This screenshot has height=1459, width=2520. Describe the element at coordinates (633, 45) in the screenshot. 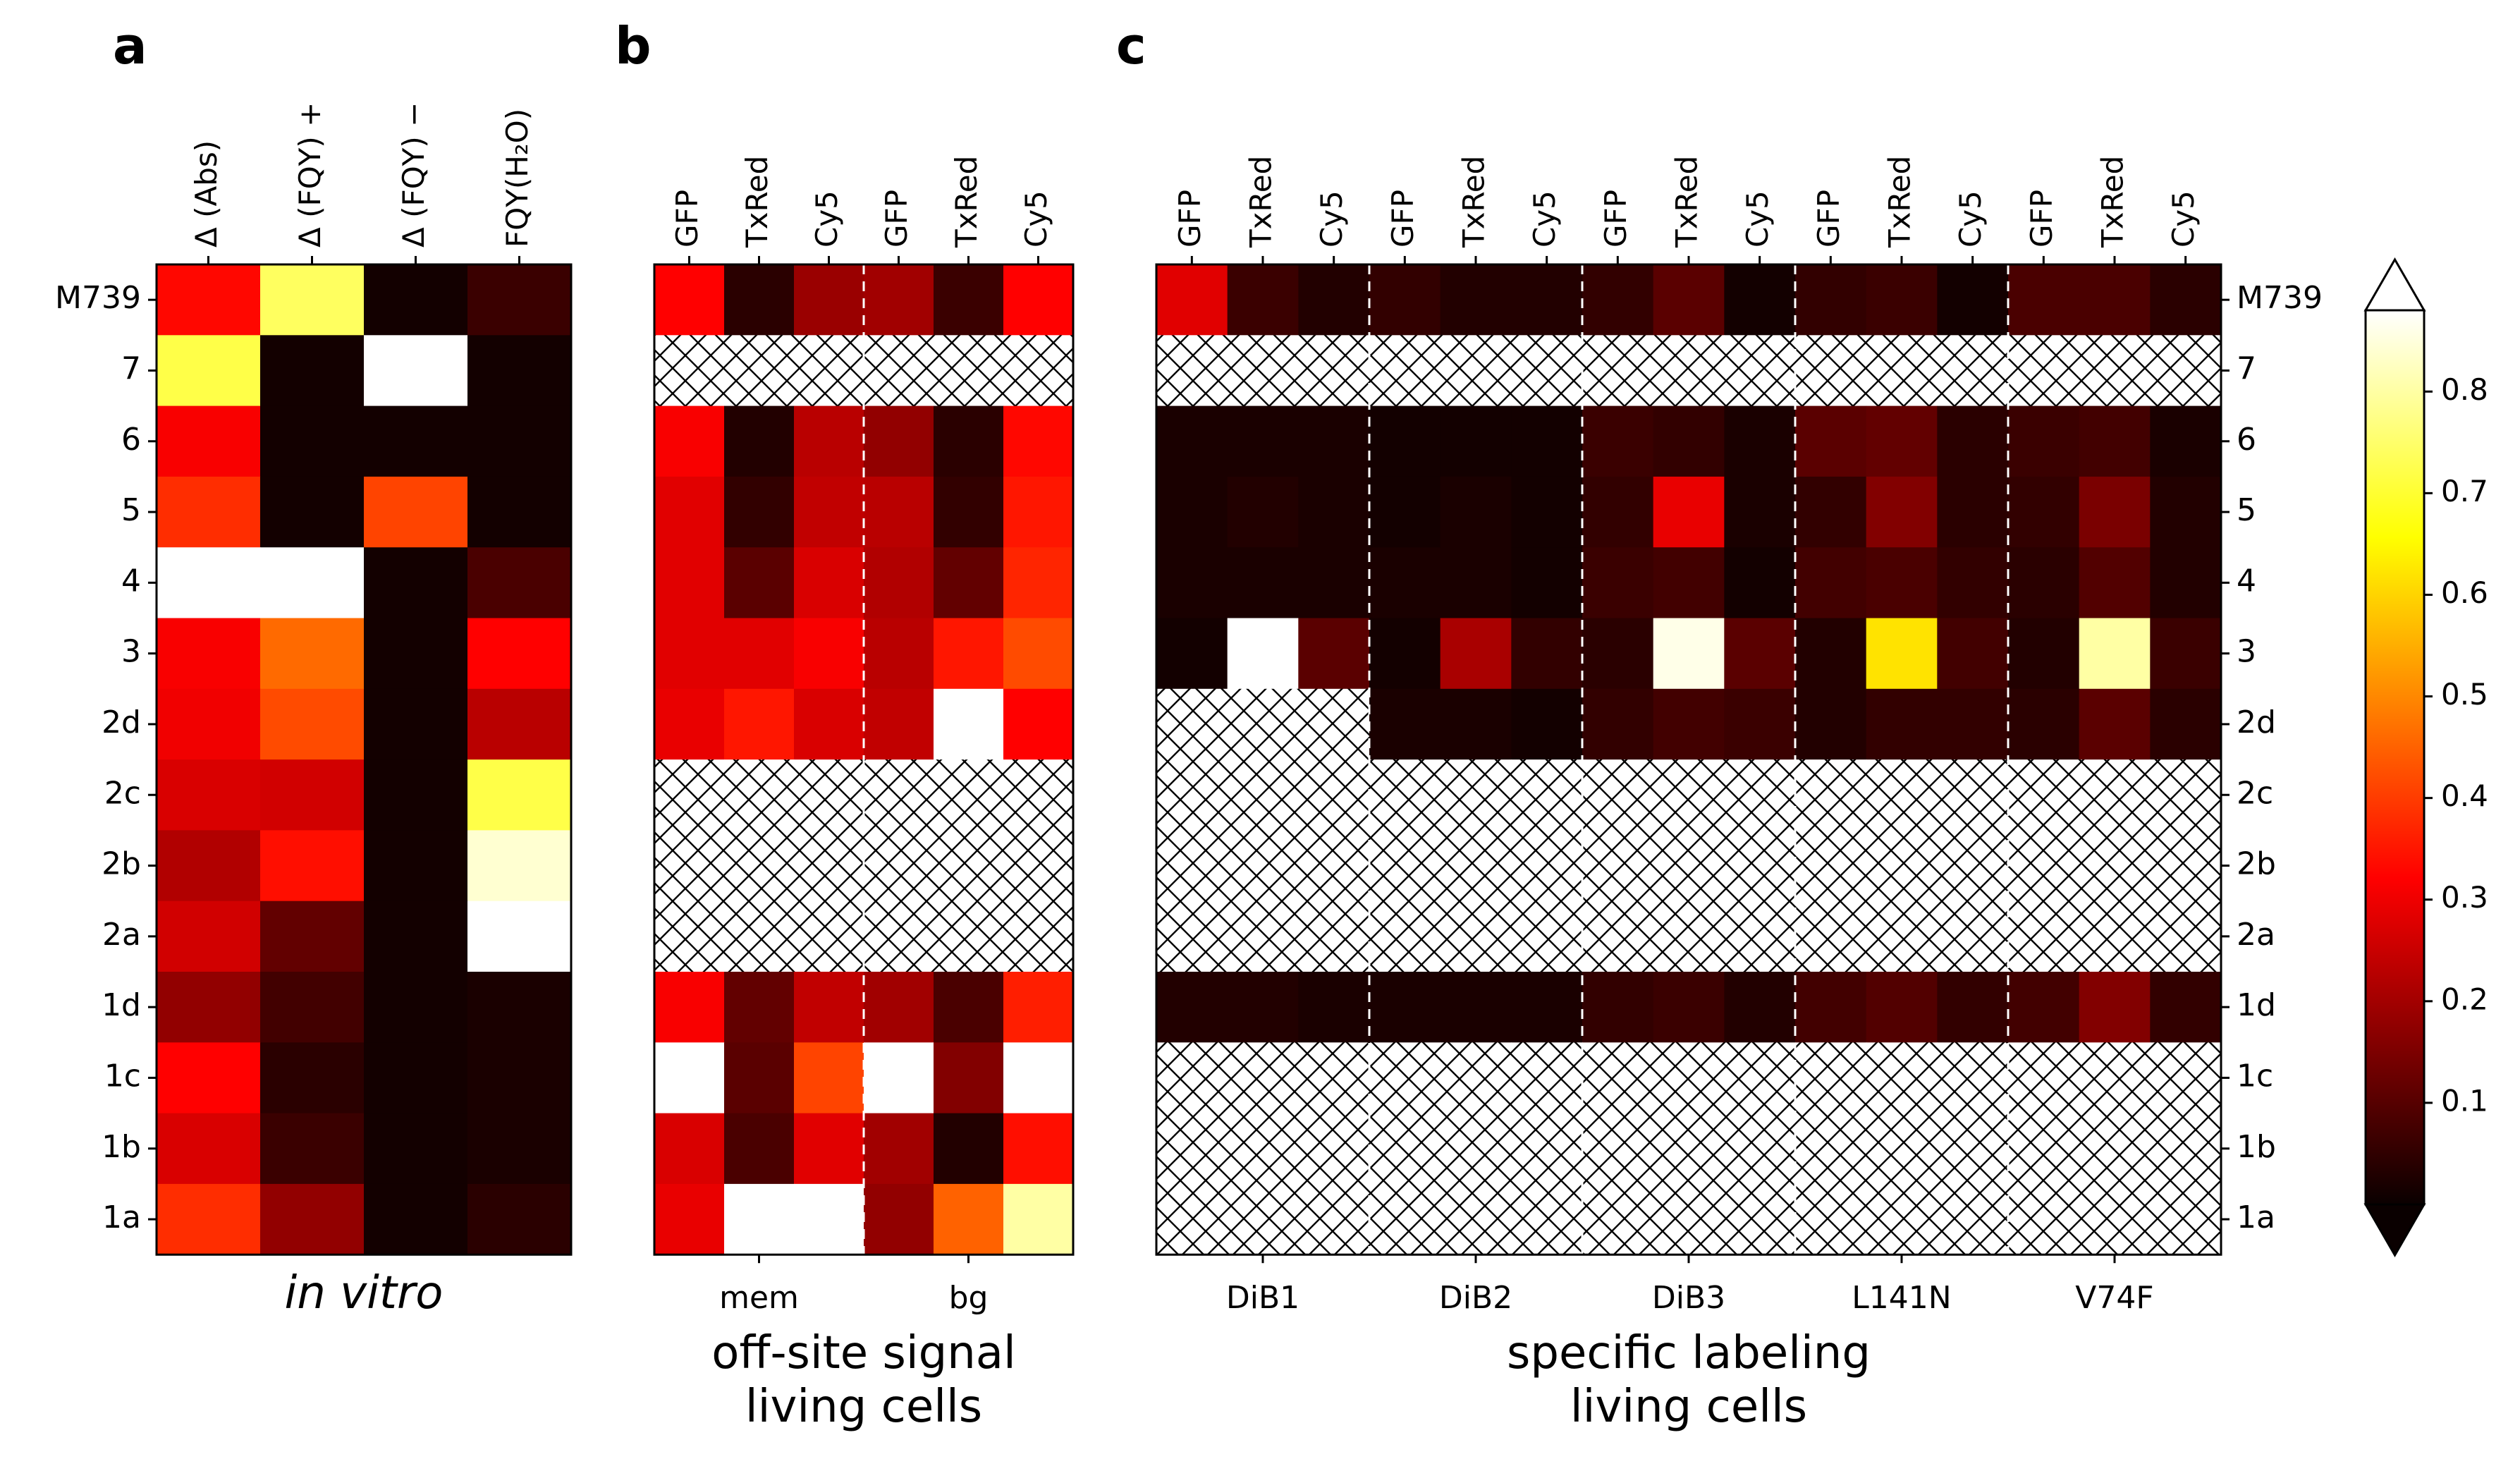

I see `panel-letter-b: b` at that location.